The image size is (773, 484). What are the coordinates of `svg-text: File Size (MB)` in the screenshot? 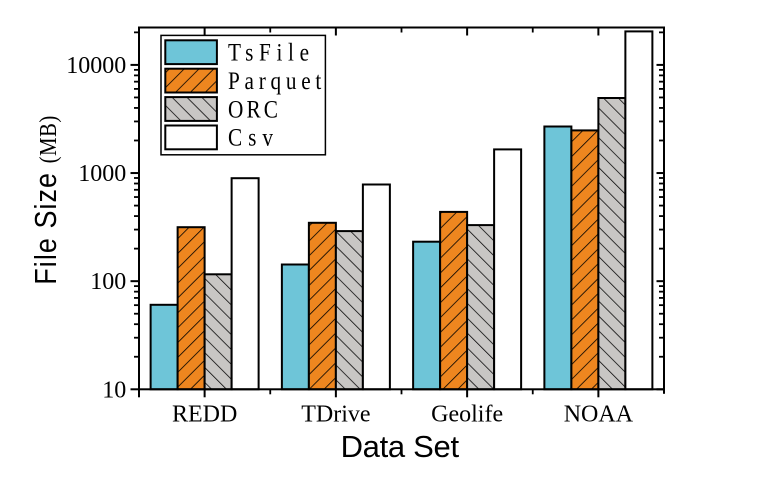 It's located at (46, 199).